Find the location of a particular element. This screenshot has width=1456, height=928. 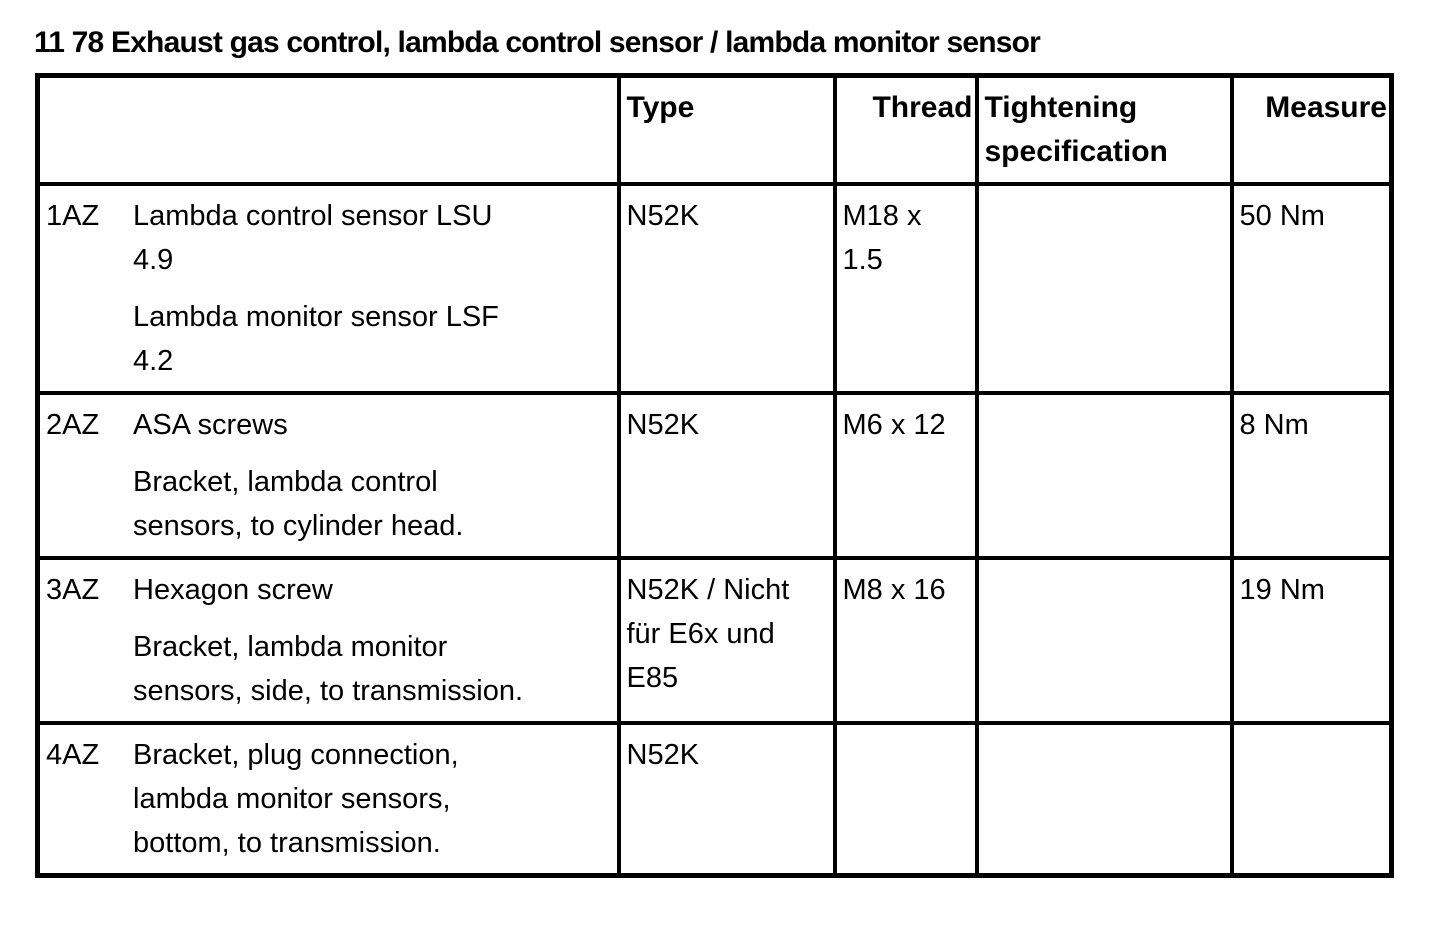

thread-value: M18 x 1.5 is located at coordinates (882, 238).